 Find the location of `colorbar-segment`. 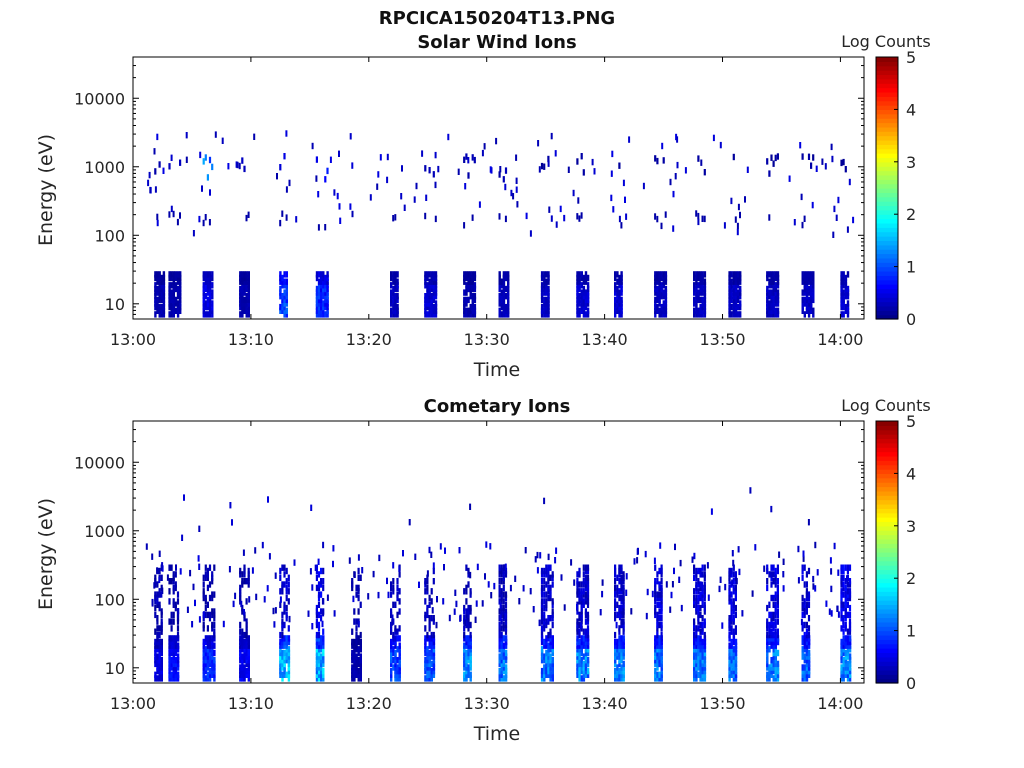

colorbar-segment is located at coordinates (887, 646).